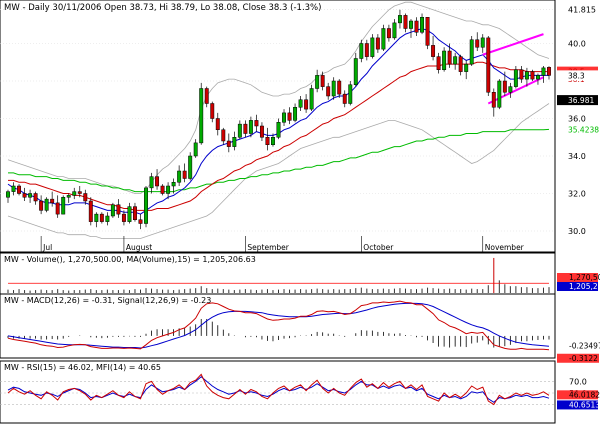 The width and height of the screenshot is (600, 427). I want to click on volume-bars, so click(278, 275).